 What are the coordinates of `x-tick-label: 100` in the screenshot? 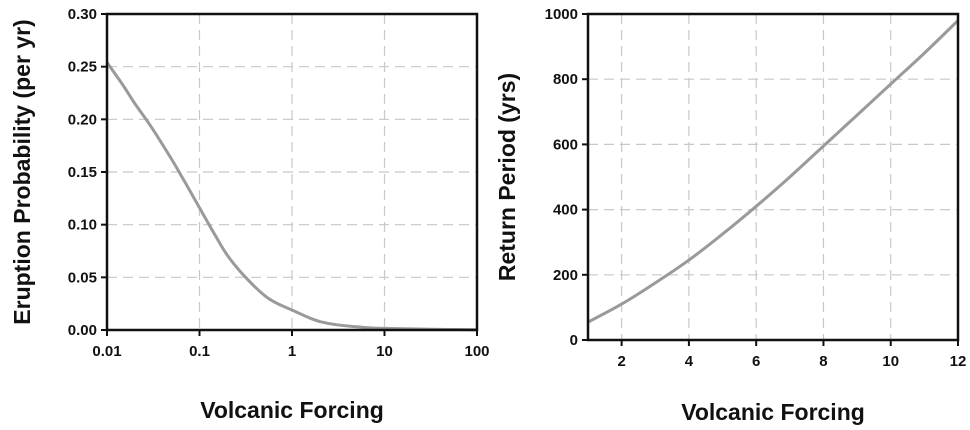 It's located at (476, 351).